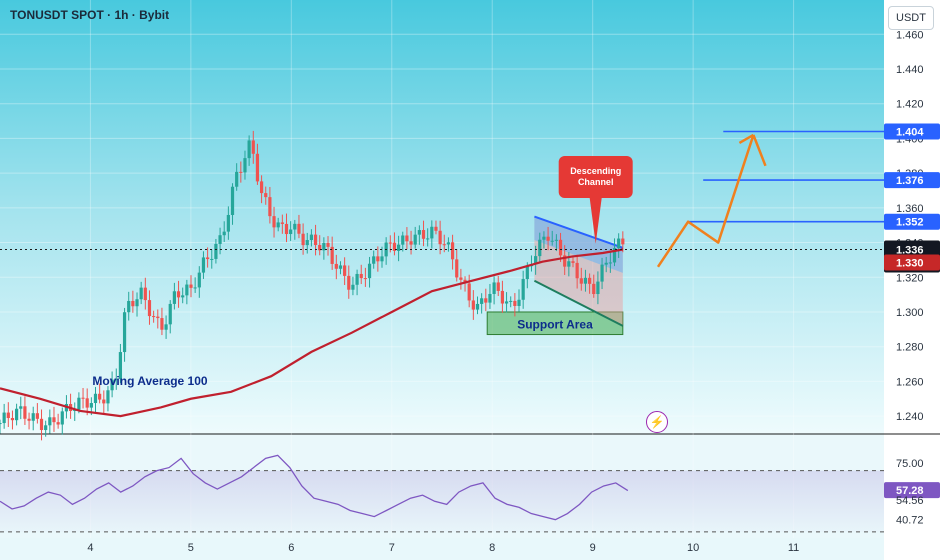  What do you see at coordinates (657, 422) in the screenshot?
I see `lightning-icon: ⚡` at bounding box center [657, 422].